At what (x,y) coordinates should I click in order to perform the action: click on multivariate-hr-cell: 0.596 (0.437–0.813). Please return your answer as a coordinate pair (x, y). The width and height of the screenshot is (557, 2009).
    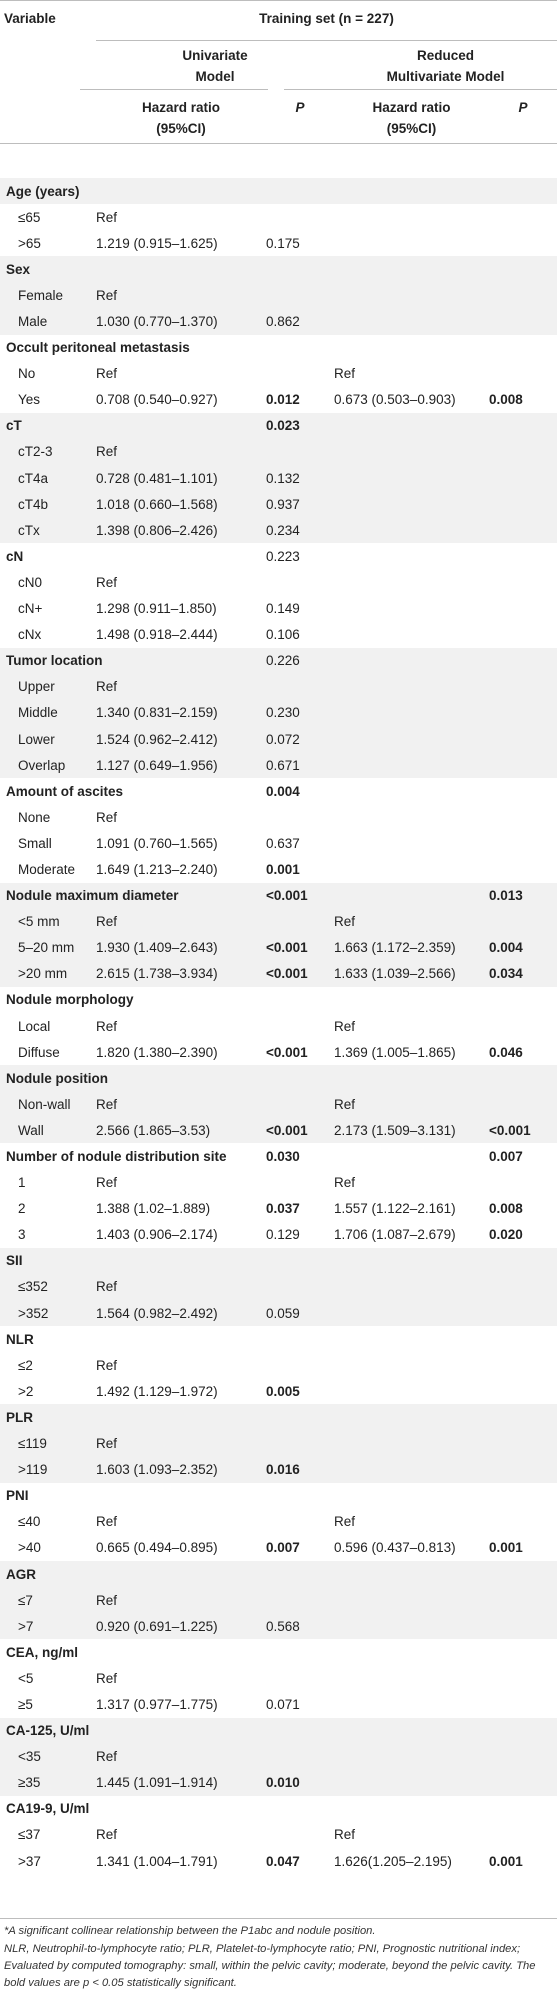
    Looking at the image, I should click on (395, 1548).